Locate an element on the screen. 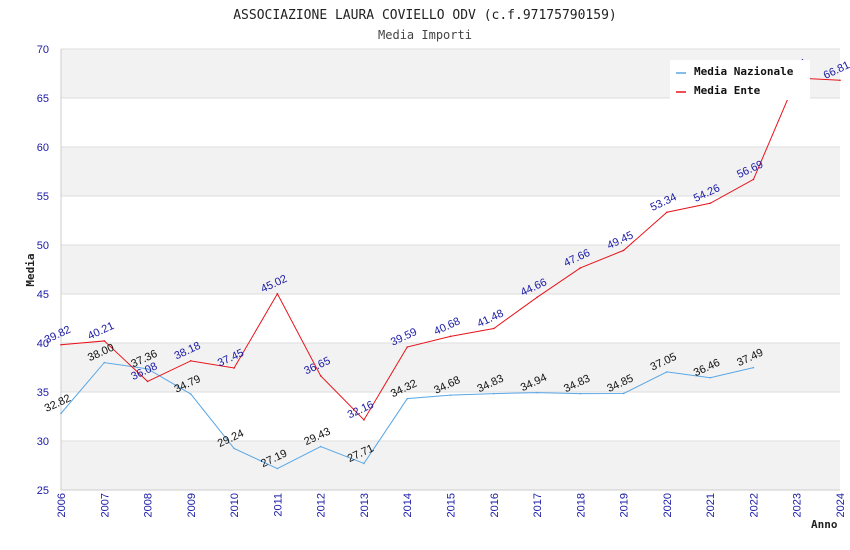 This screenshot has height=550, width=850. point-media-ente-2014 is located at coordinates (407, 347).